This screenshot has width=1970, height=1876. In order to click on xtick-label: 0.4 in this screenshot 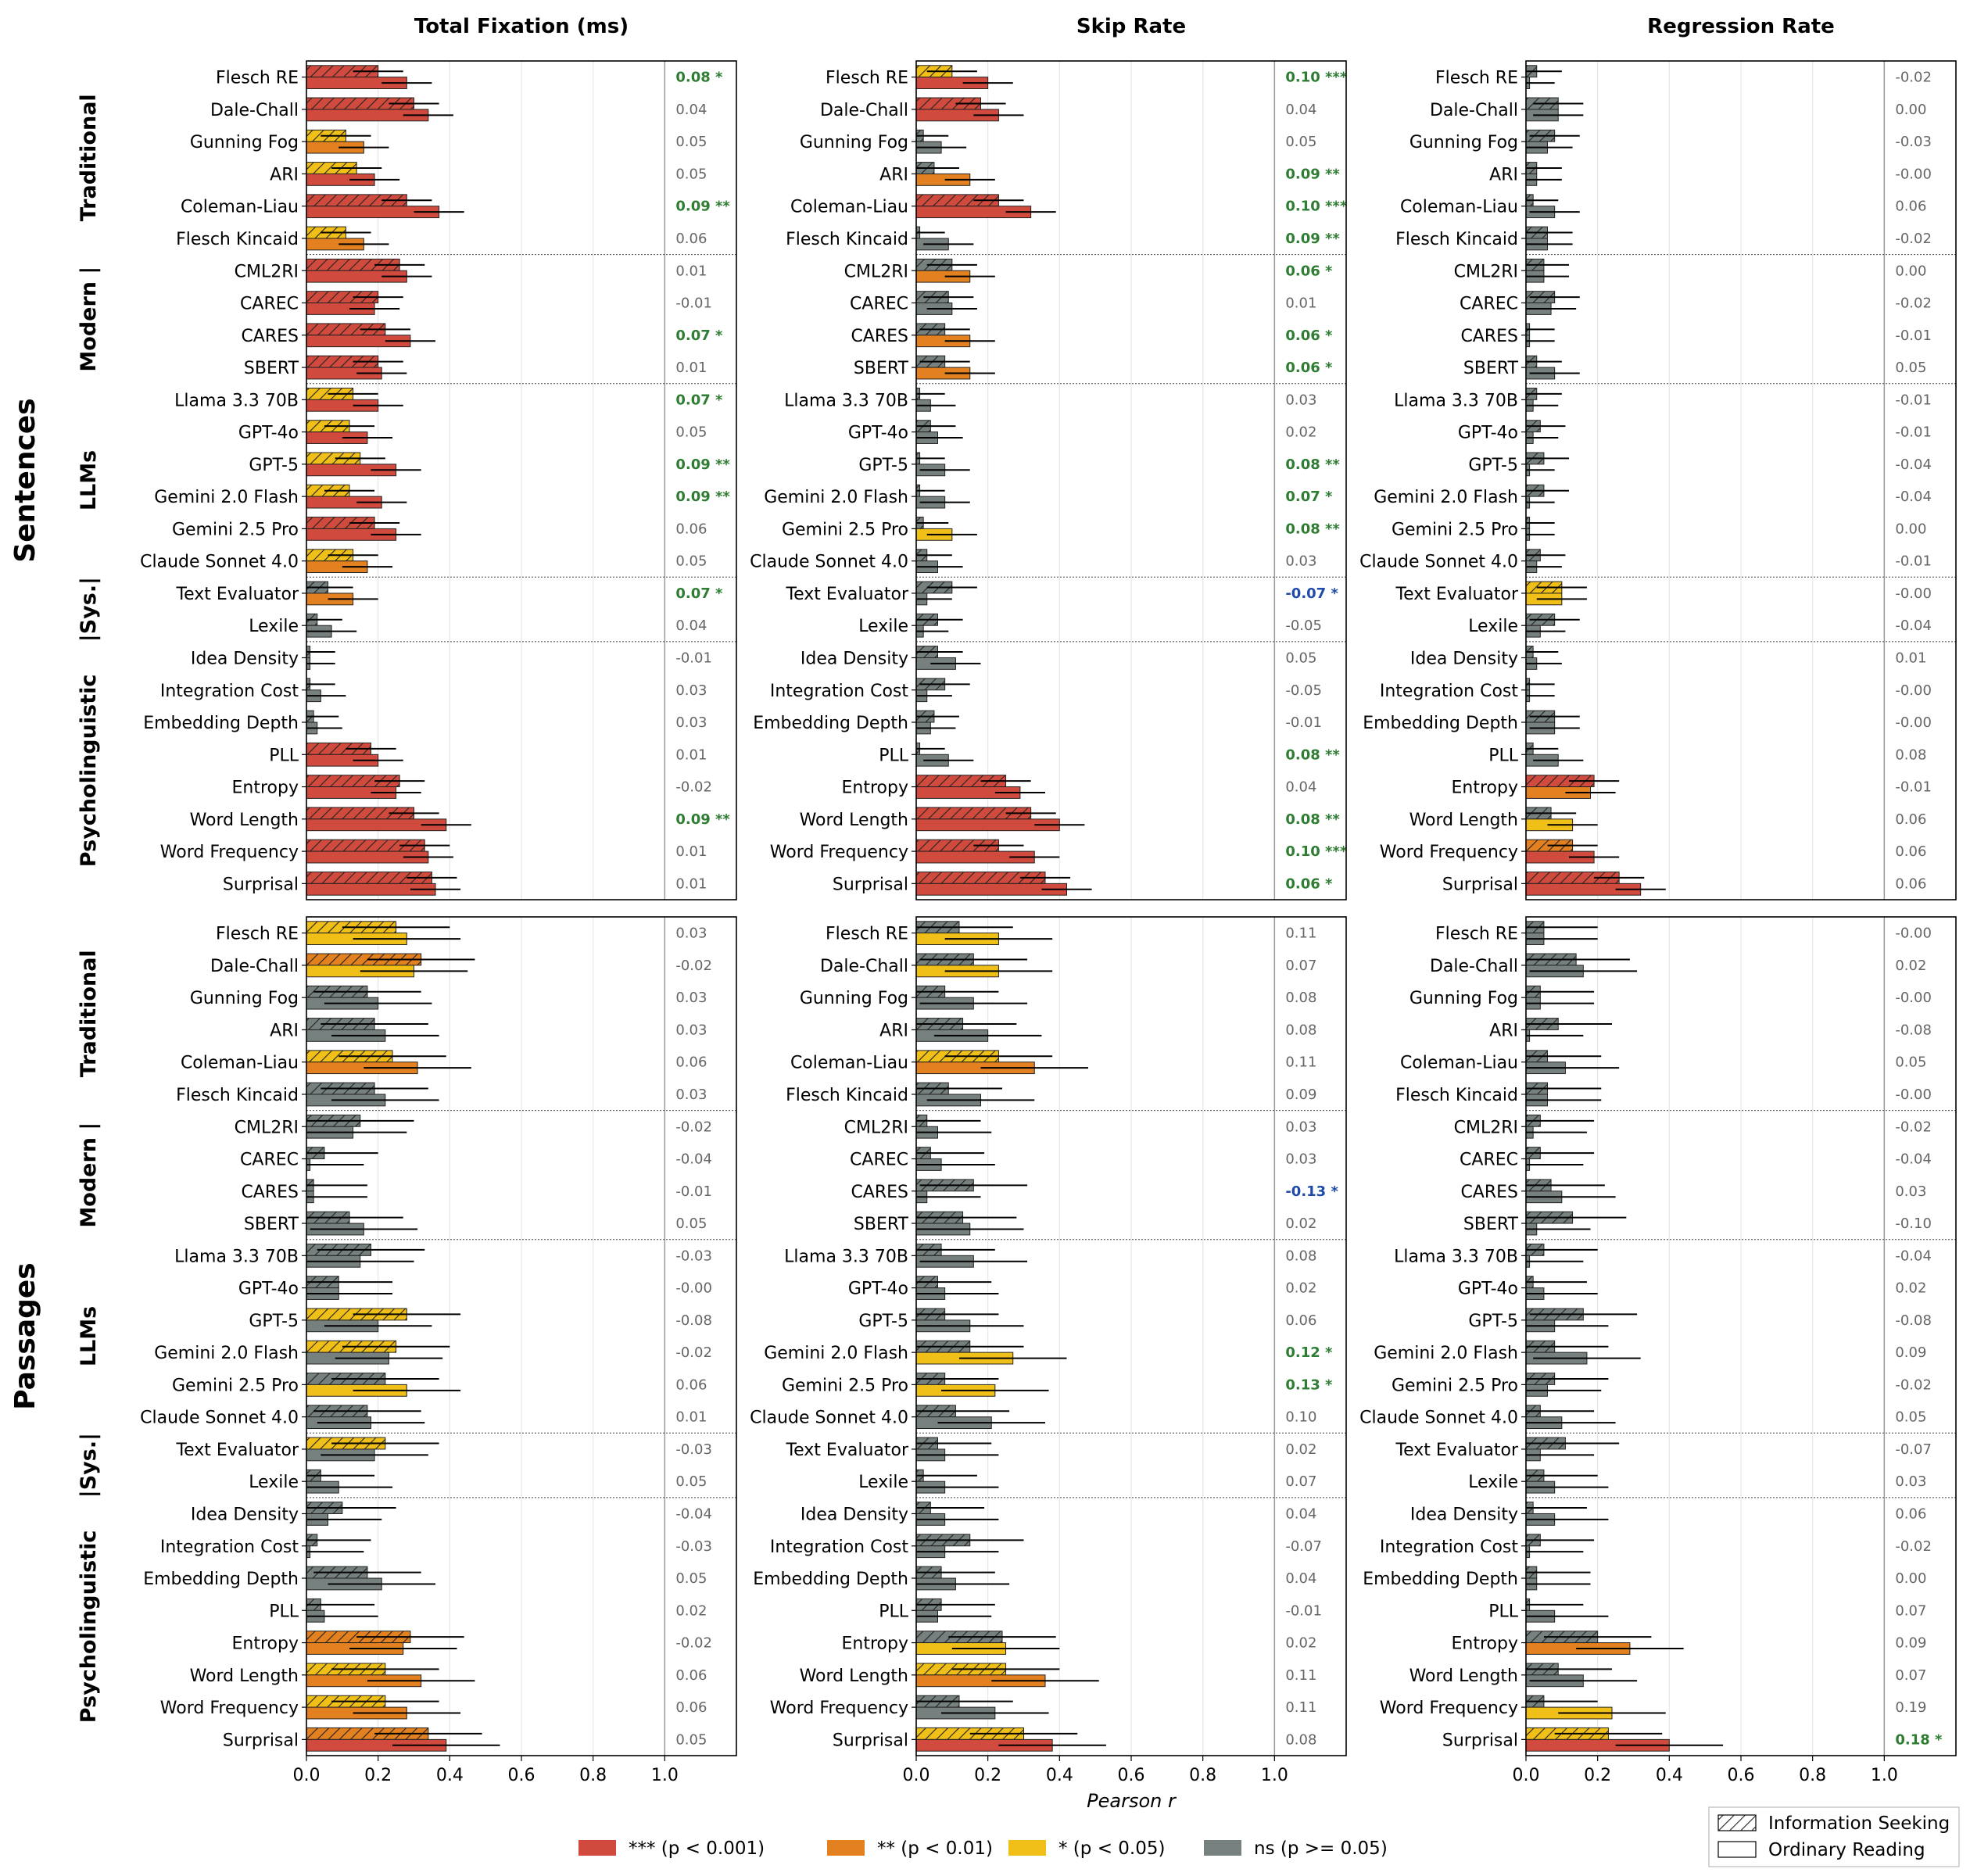, I will do `click(450, 1775)`.